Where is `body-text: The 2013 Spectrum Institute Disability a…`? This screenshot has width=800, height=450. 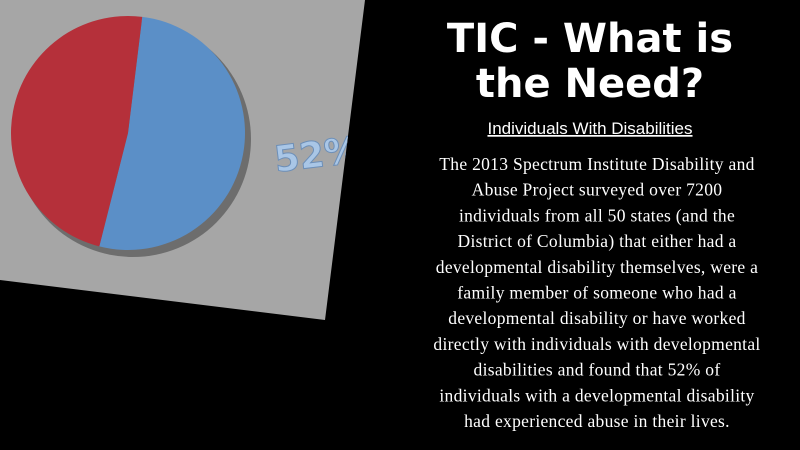 body-text: The 2013 Spectrum Institute Disability a… is located at coordinates (596, 164).